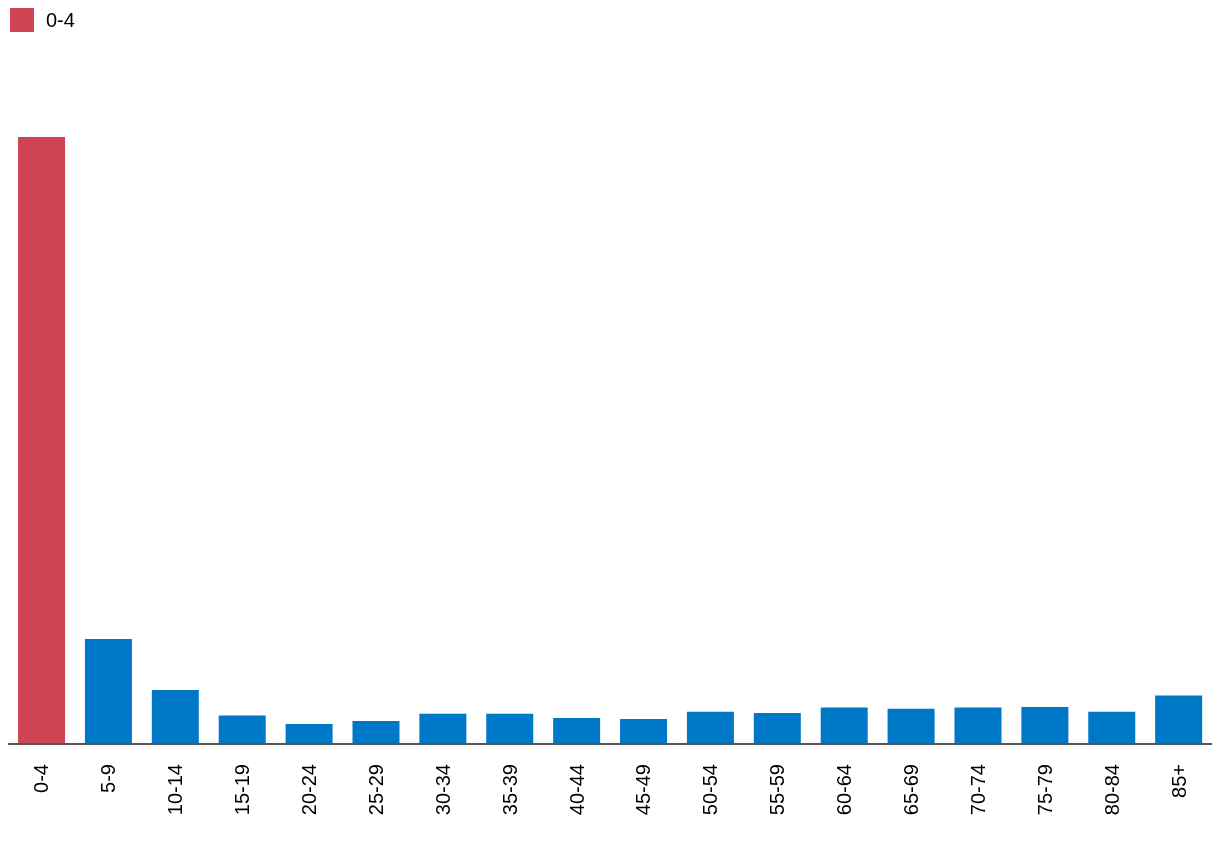 The height and width of the screenshot is (842, 1220). What do you see at coordinates (977, 790) in the screenshot?
I see `x-tick-label: 70-74` at bounding box center [977, 790].